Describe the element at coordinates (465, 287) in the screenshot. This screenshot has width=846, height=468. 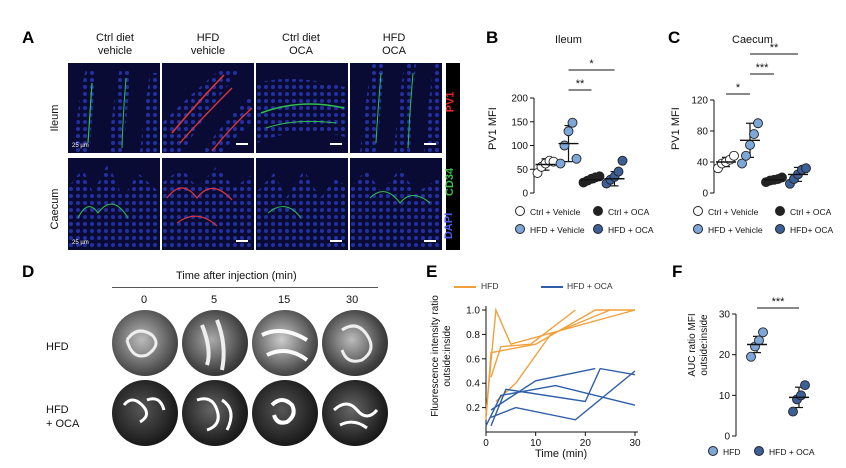
I see `legend-e-hfd-line` at that location.